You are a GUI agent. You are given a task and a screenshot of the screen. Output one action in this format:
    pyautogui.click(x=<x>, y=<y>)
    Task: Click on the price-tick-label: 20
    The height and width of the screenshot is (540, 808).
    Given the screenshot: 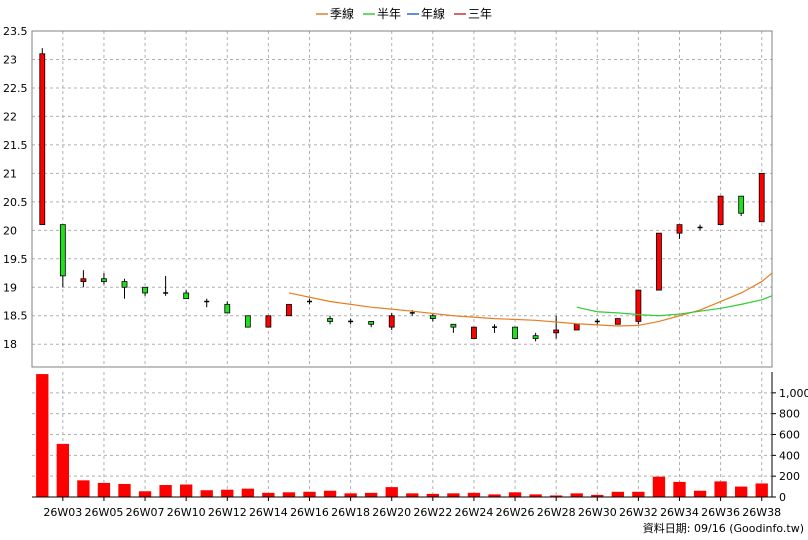 What is the action you would take?
    pyautogui.click(x=10, y=230)
    